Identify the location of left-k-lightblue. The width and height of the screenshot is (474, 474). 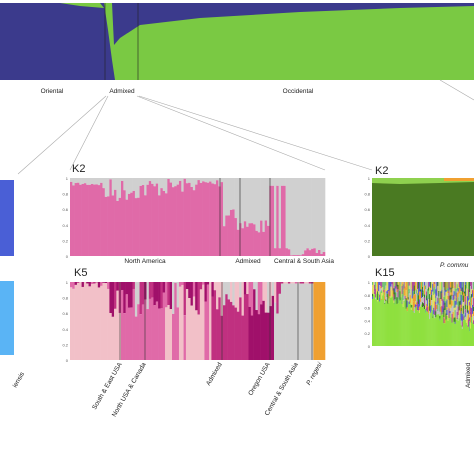
(7, 318).